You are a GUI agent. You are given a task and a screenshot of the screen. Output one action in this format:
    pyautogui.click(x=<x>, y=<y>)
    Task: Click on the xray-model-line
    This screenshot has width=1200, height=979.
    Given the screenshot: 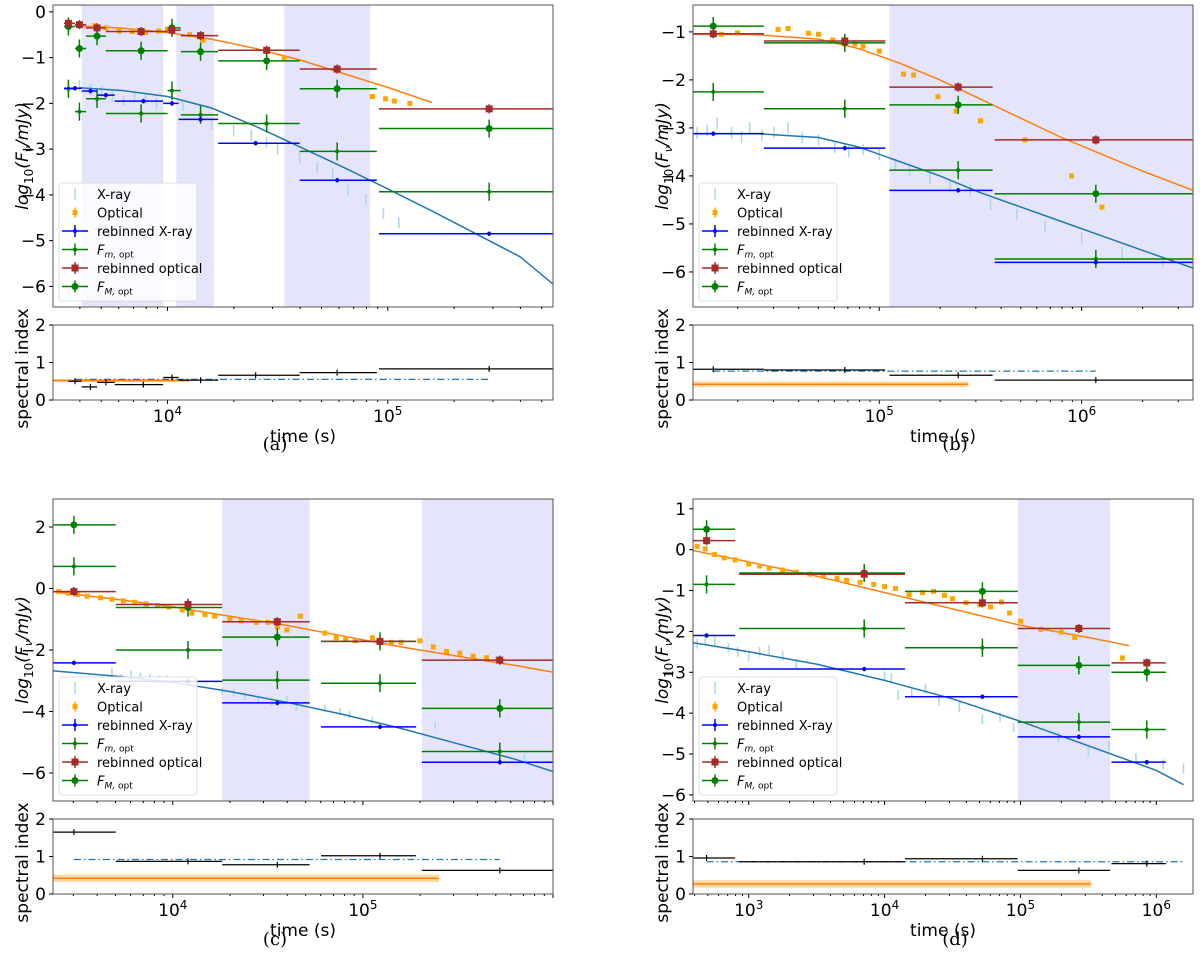 What is the action you would take?
    pyautogui.click(x=316, y=186)
    